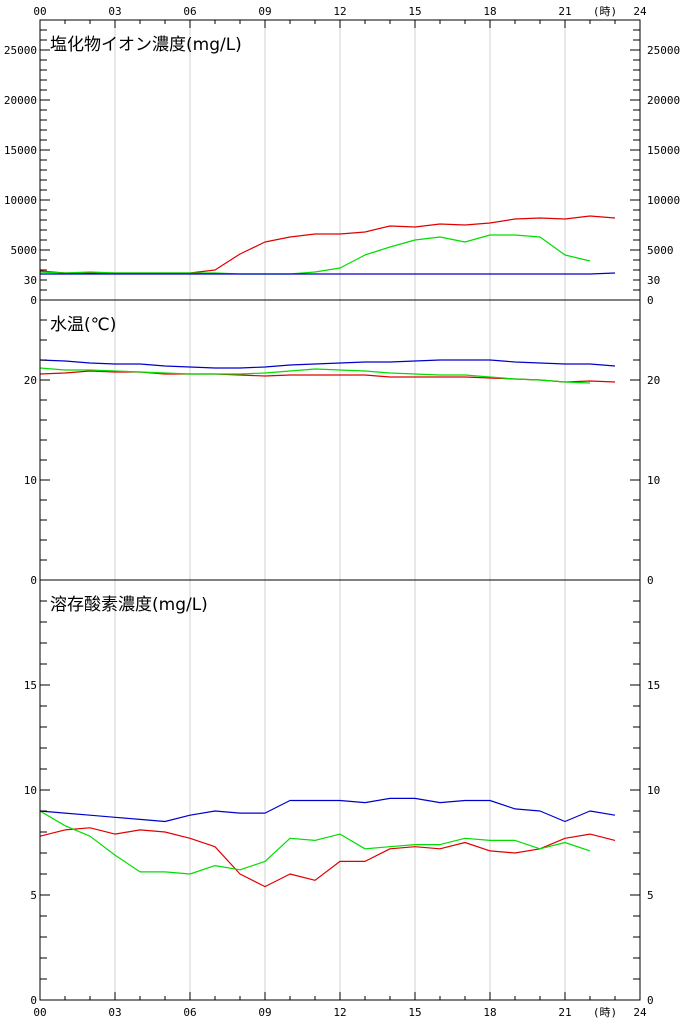 The width and height of the screenshot is (680, 1020). I want to click on y-tick-label-left: 20, so click(30, 380).